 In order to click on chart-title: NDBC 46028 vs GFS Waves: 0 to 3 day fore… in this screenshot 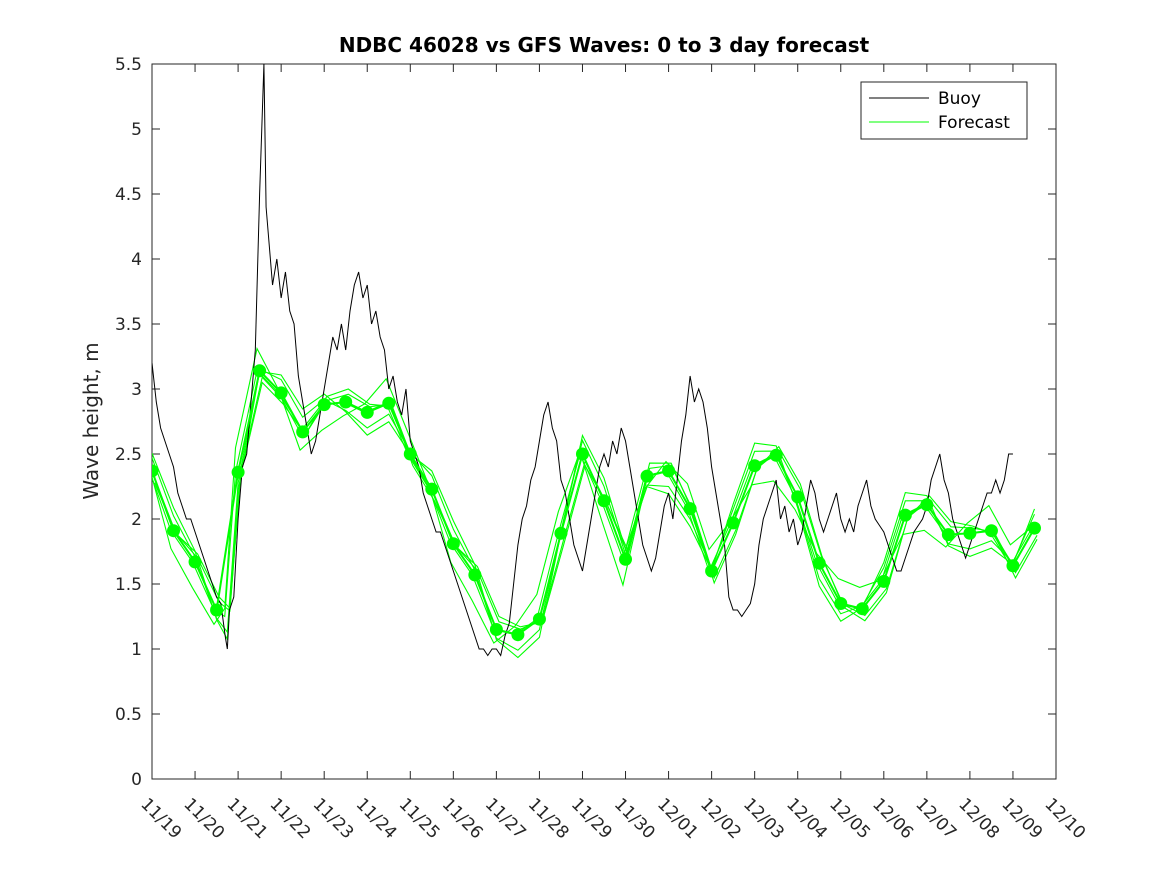, I will do `click(604, 45)`.